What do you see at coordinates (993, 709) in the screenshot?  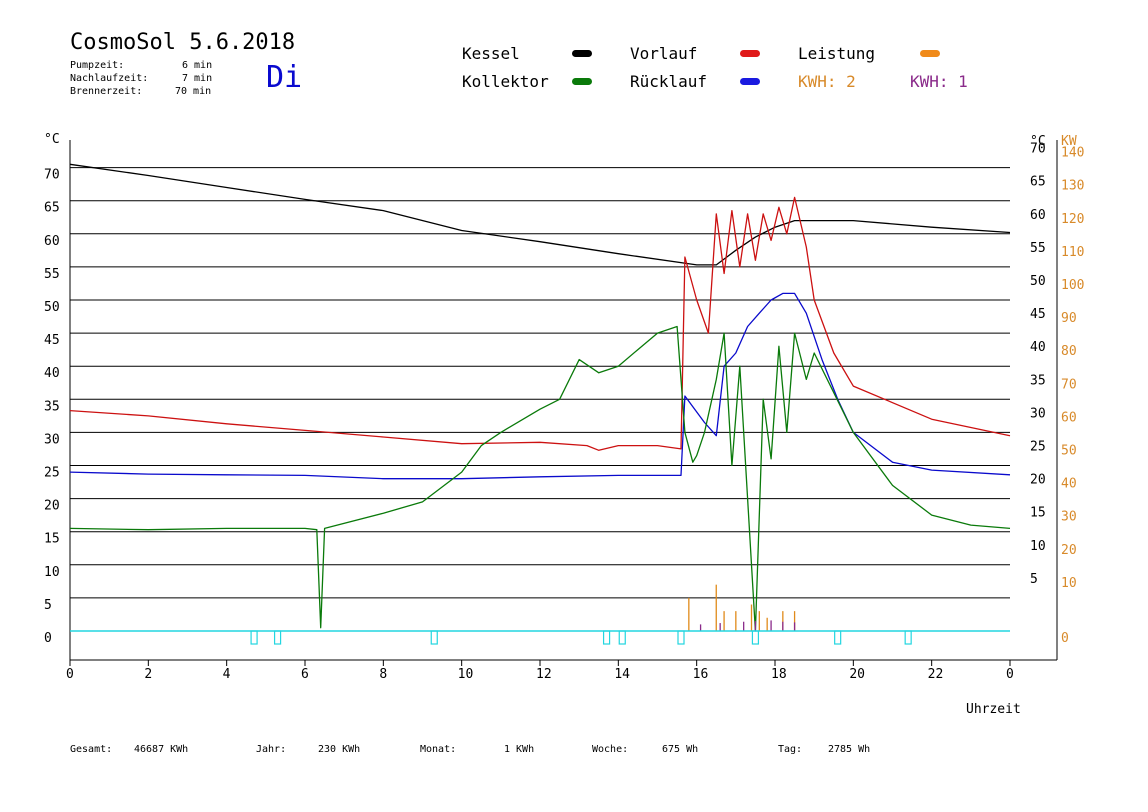 I see `x-axis-label: Uhrzeit` at bounding box center [993, 709].